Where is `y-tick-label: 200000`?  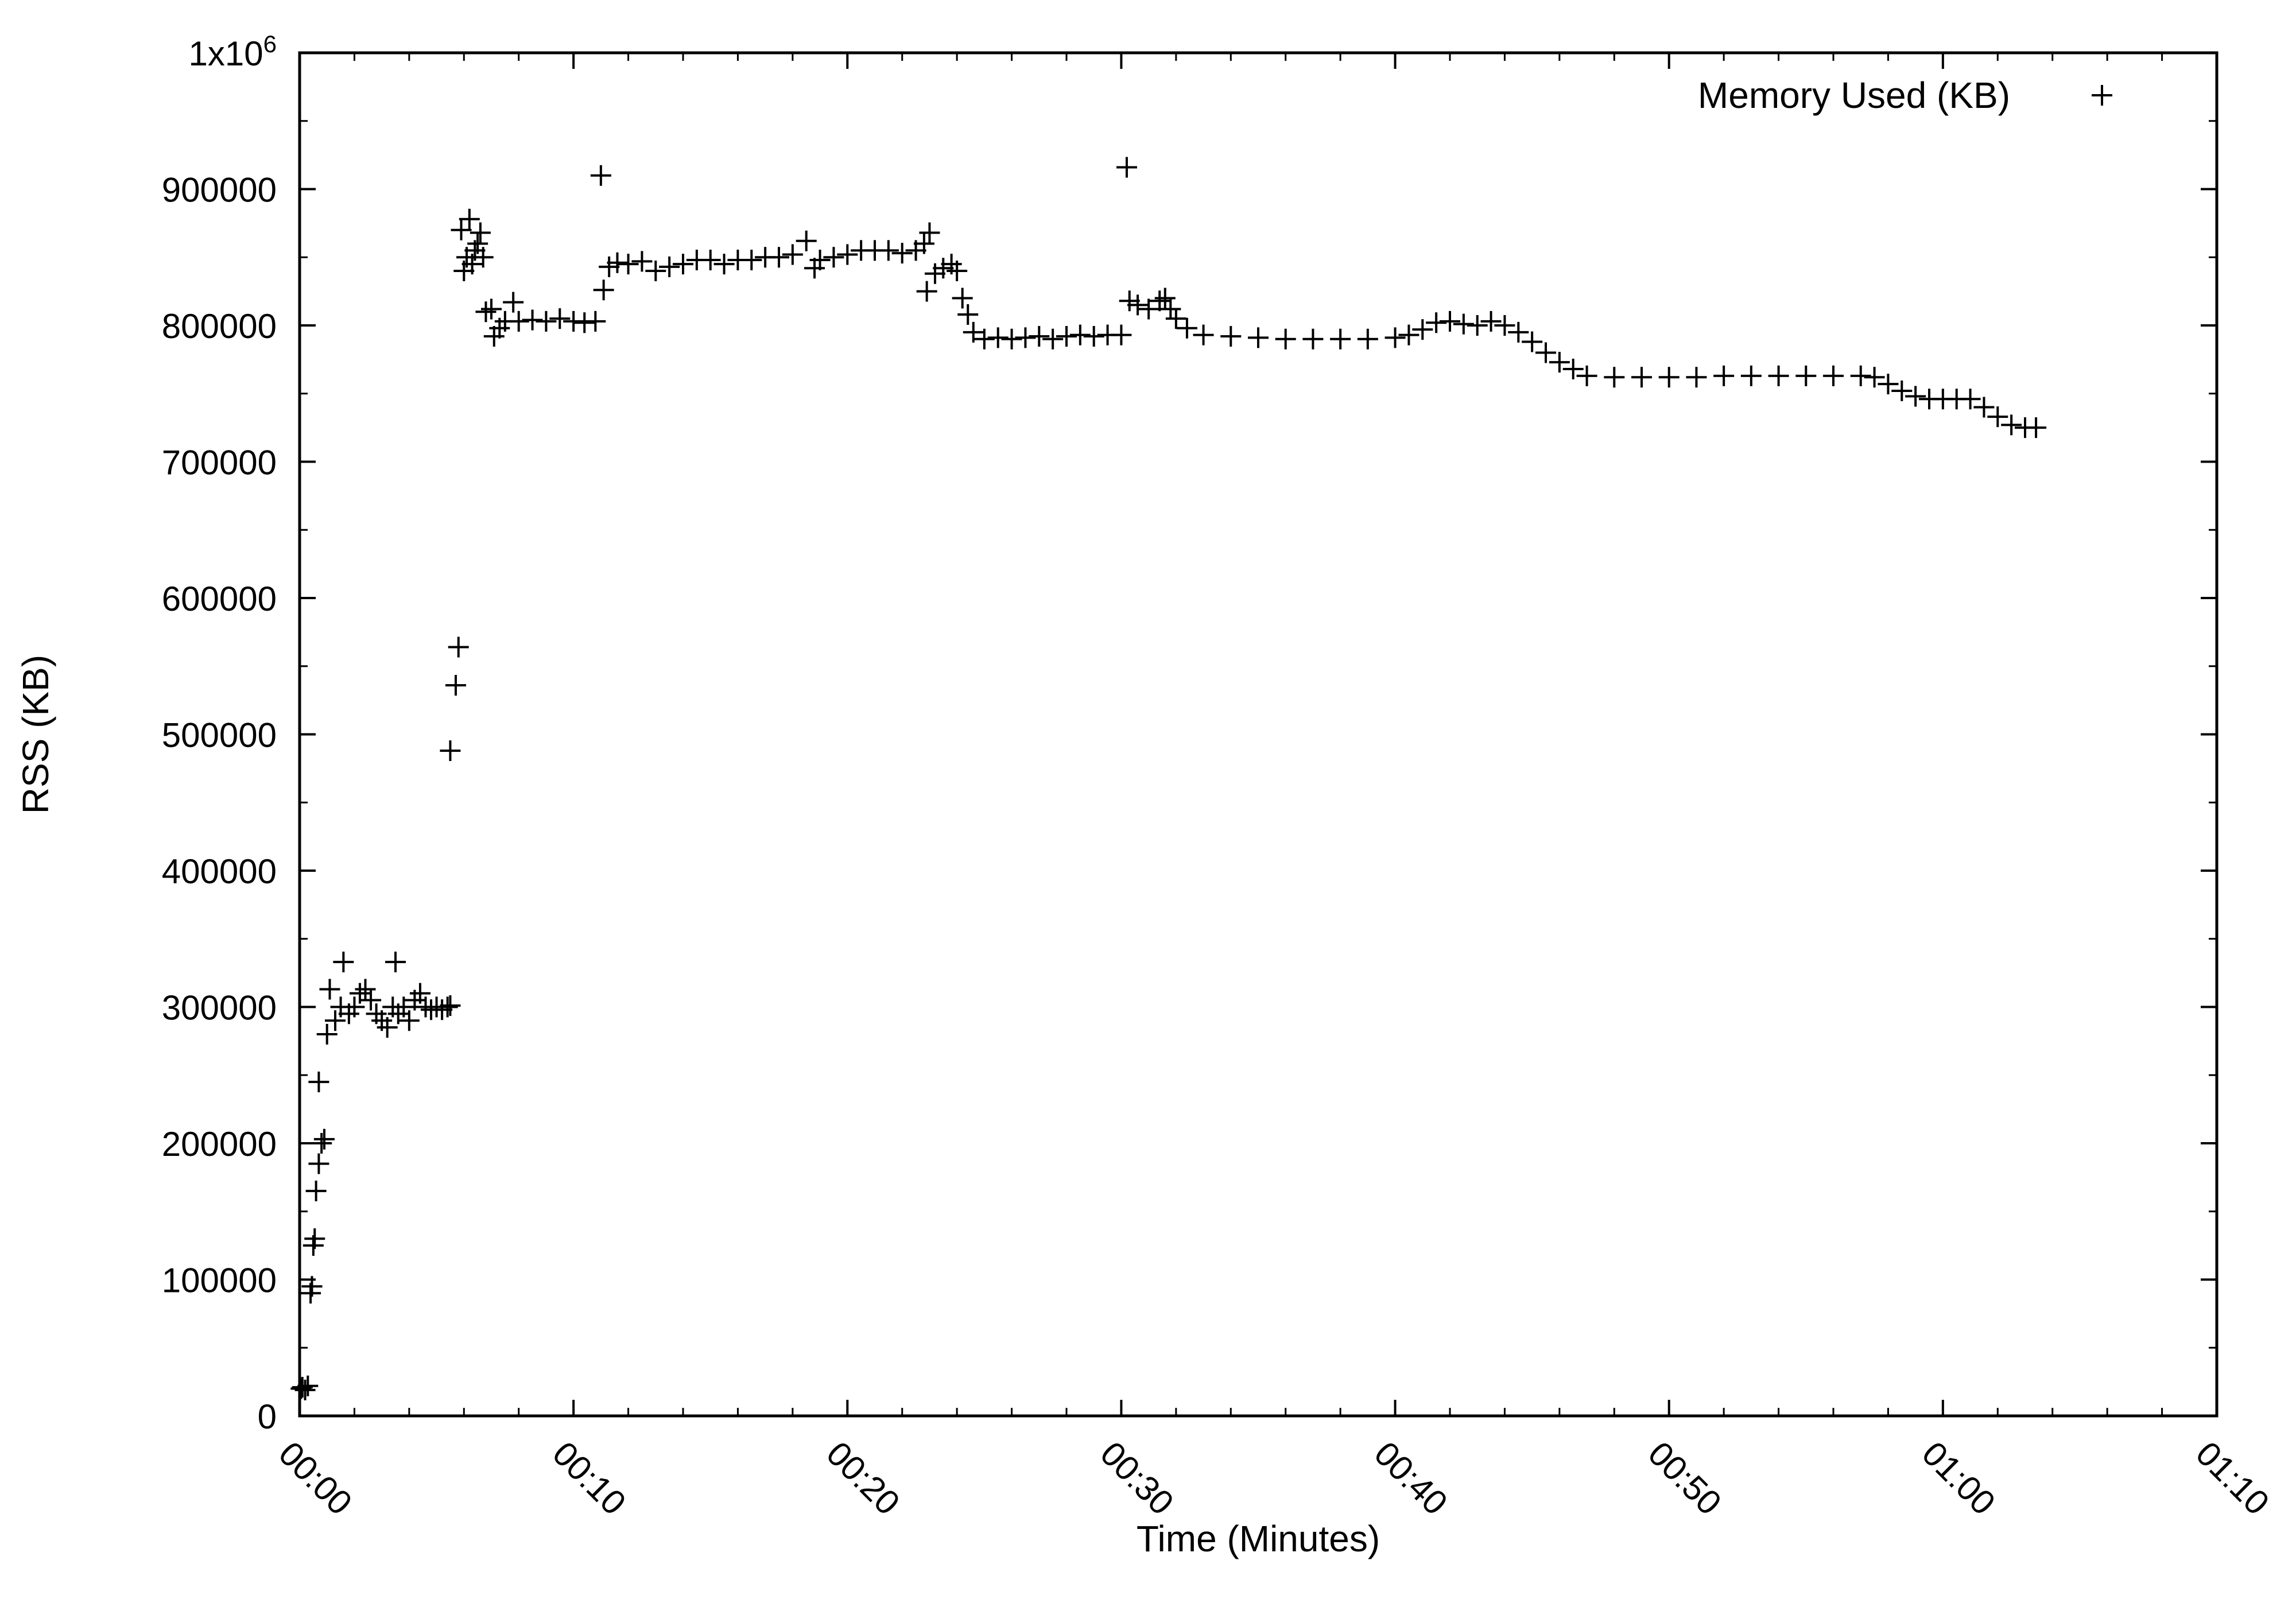 y-tick-label: 200000 is located at coordinates (219, 1144).